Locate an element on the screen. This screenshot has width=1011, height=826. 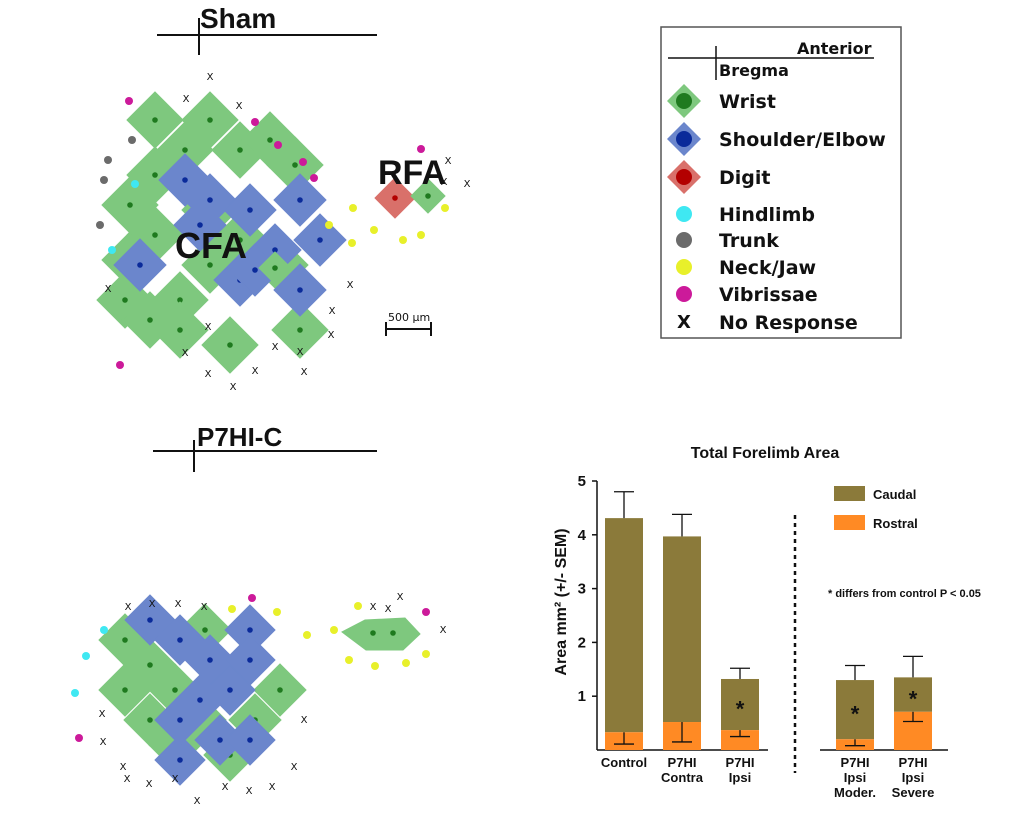
legend-swatch-x: X is located at coordinates (684, 322).